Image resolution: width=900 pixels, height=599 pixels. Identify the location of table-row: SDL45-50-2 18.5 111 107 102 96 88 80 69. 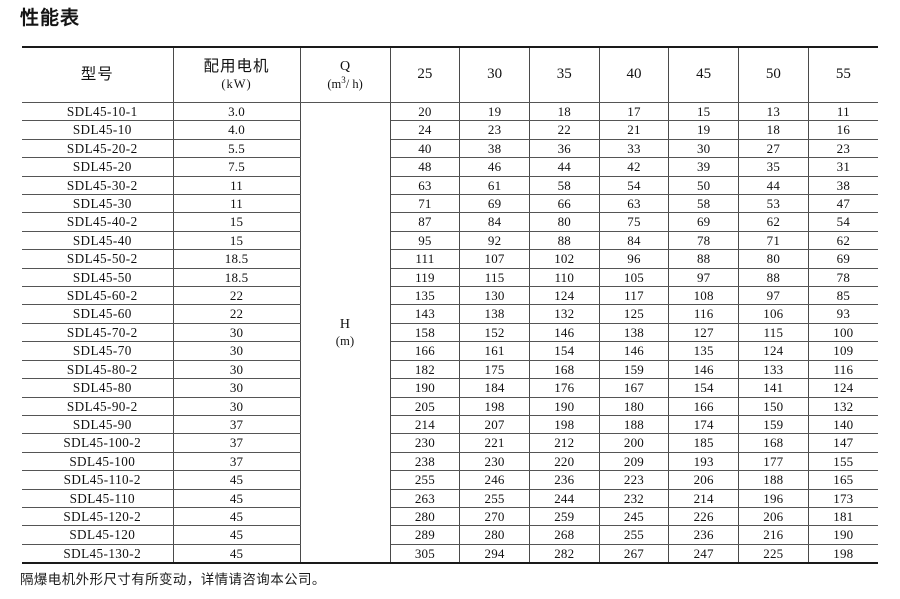
(450, 259).